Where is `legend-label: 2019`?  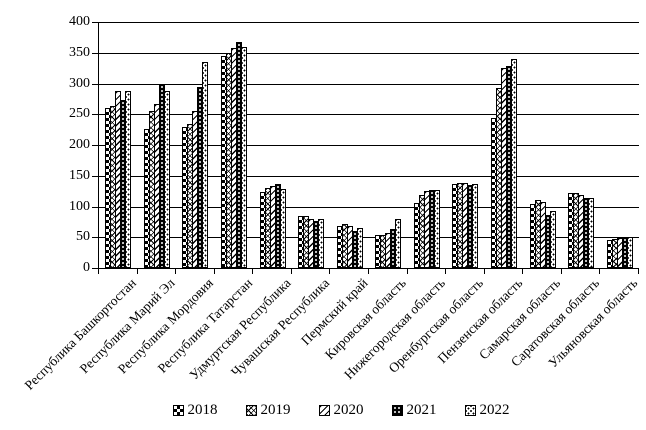 legend-label: 2019 is located at coordinates (275, 410).